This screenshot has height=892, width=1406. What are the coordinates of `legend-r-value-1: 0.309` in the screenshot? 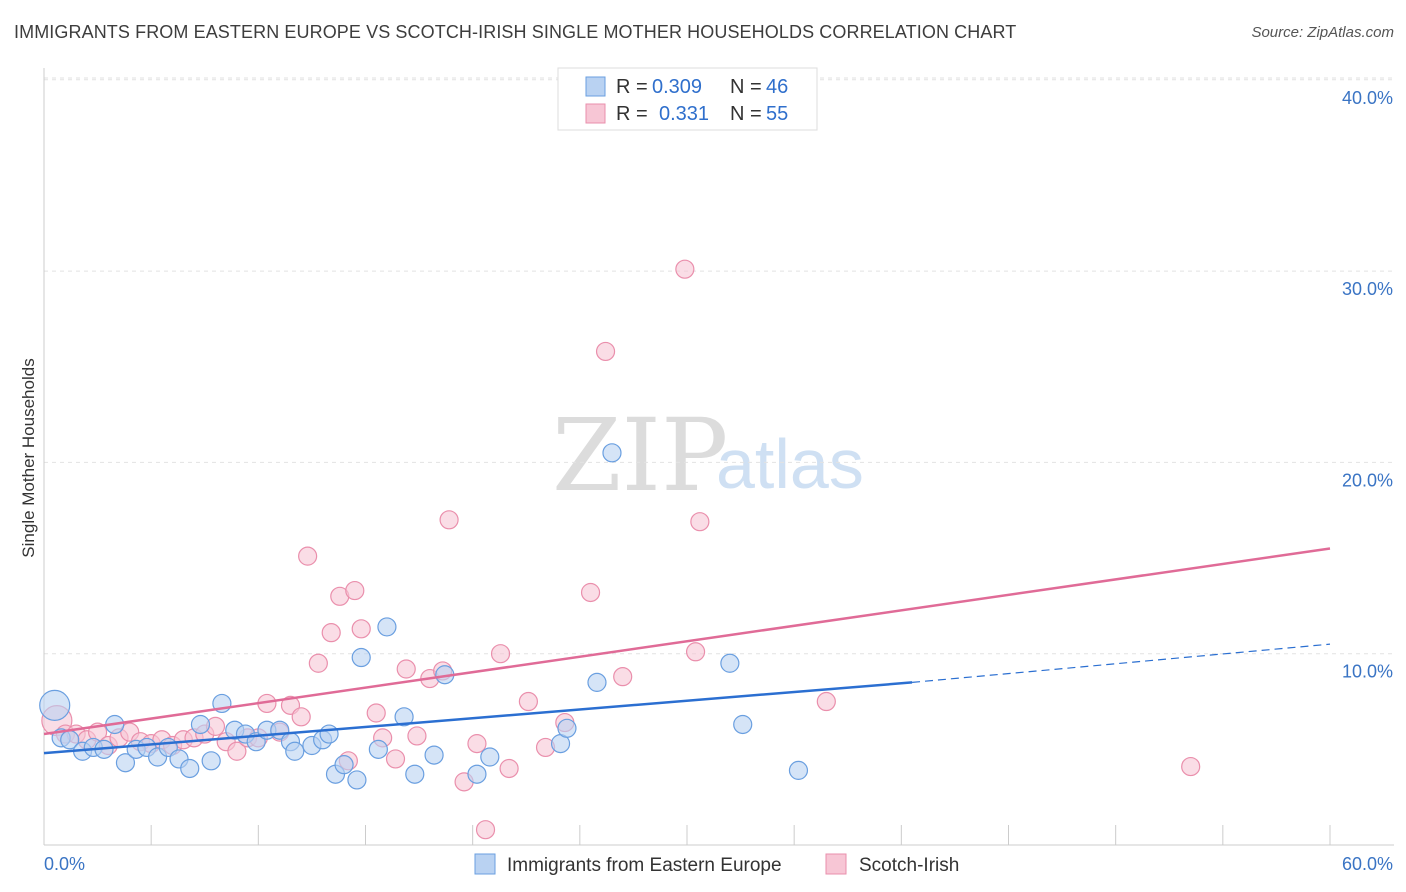 It's located at (677, 87).